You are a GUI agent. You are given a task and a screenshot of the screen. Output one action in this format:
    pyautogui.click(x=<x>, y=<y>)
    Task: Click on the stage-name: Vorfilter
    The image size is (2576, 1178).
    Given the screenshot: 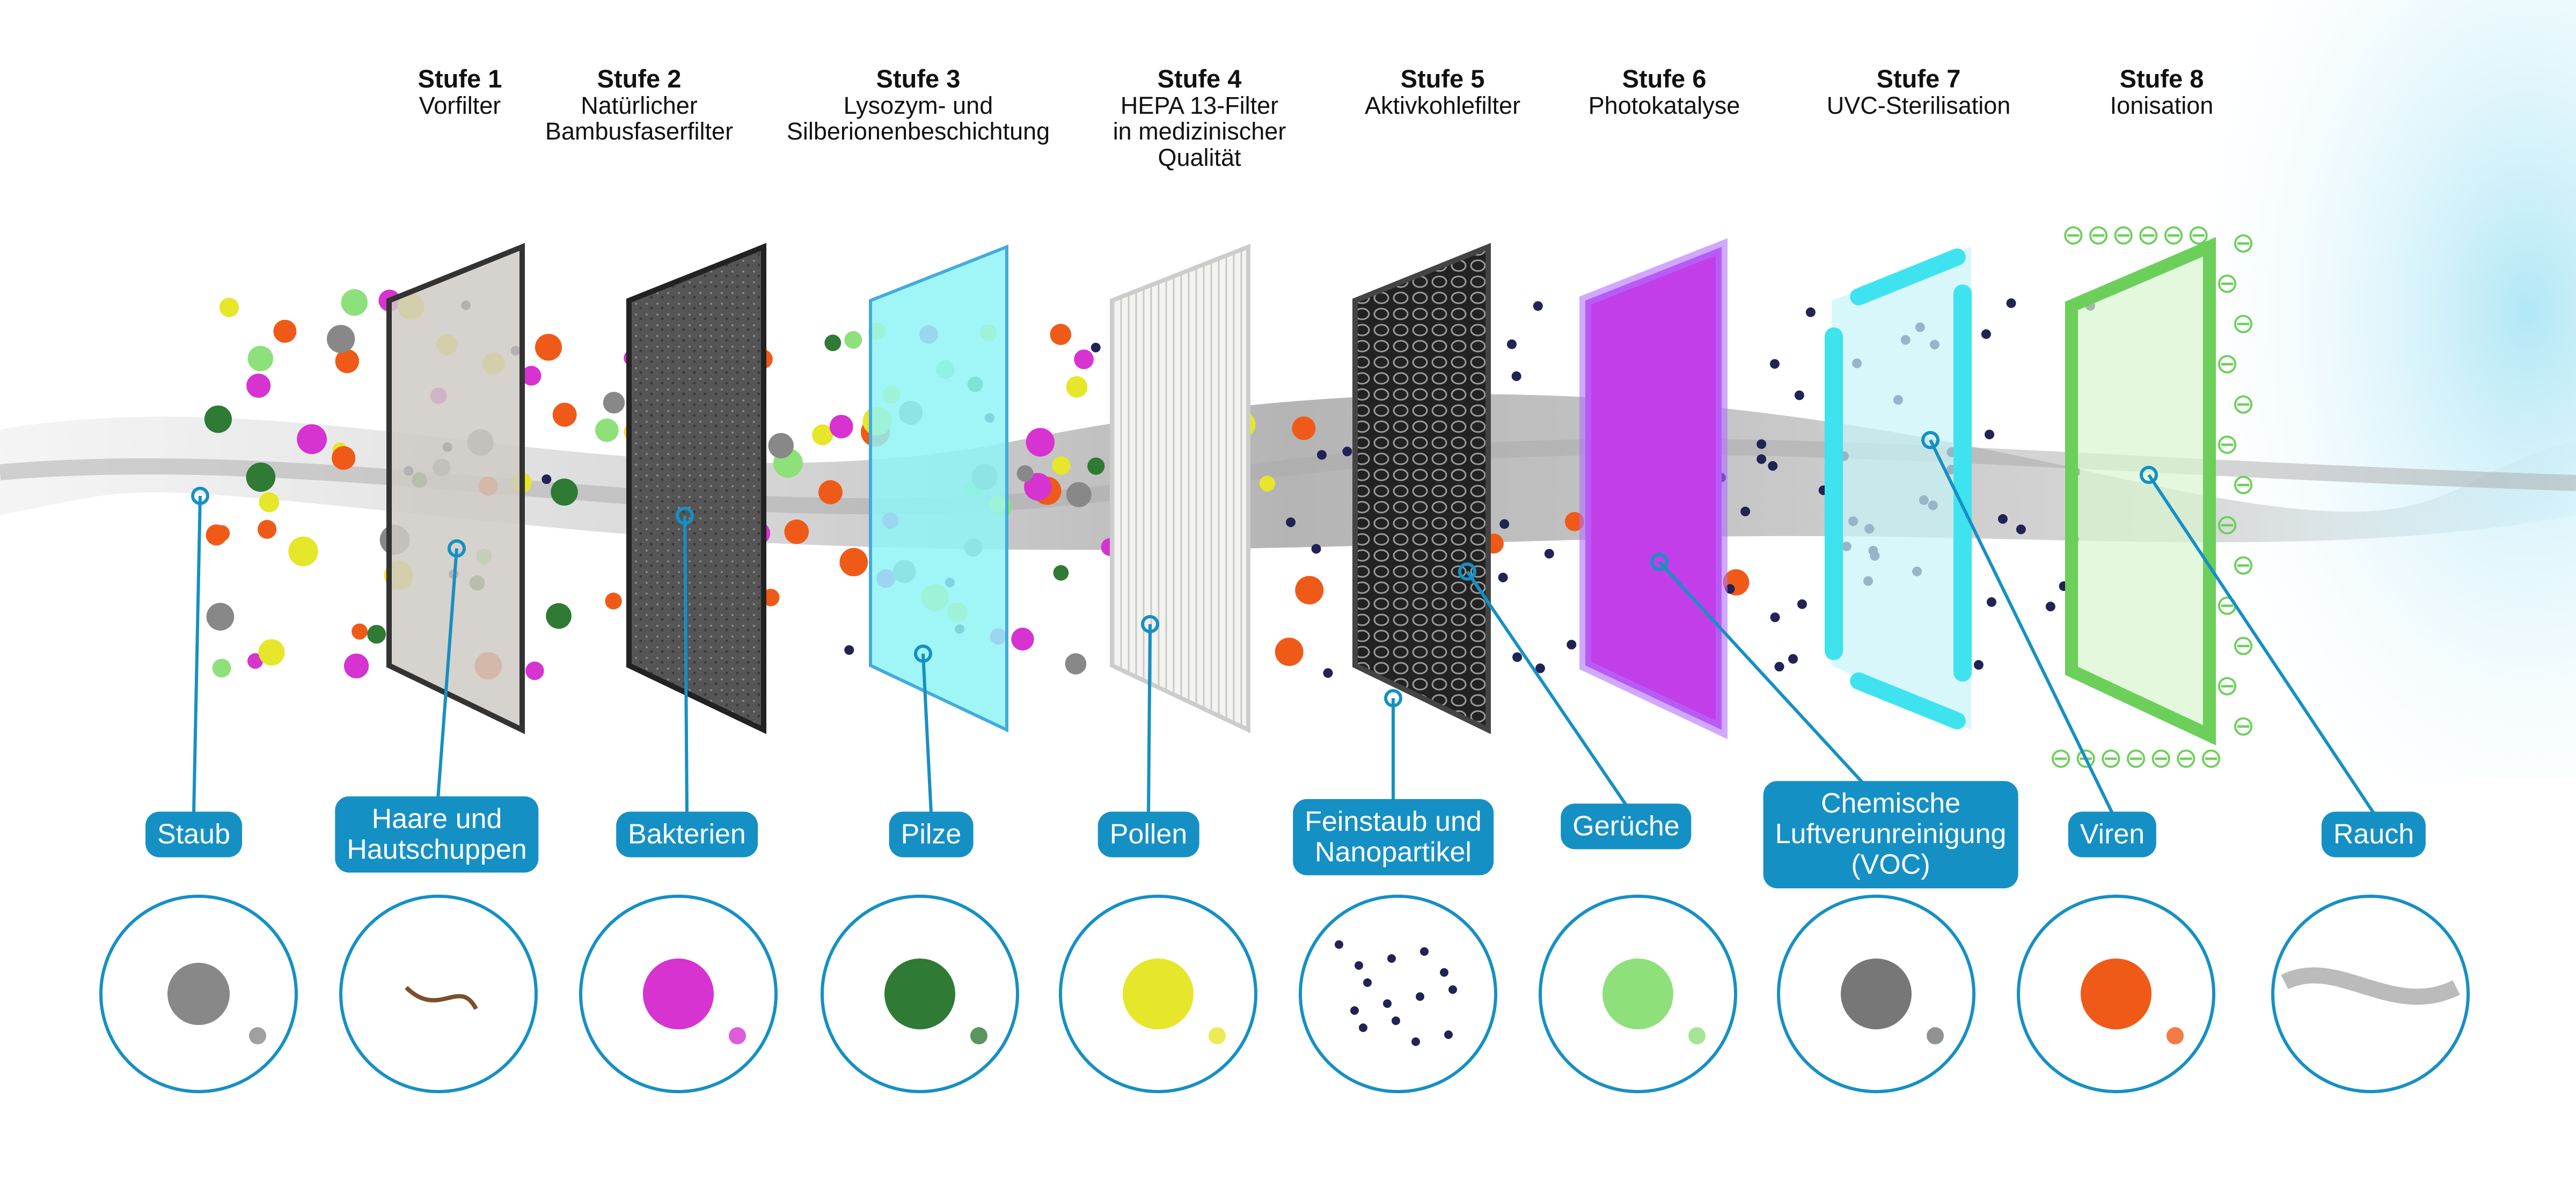 What is the action you would take?
    pyautogui.click(x=460, y=105)
    